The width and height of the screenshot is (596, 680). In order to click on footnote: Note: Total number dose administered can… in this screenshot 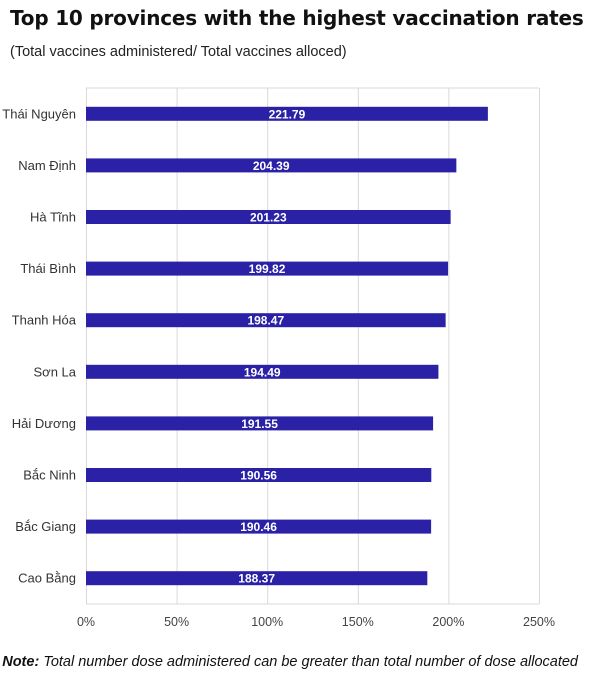, I will do `click(290, 662)`.